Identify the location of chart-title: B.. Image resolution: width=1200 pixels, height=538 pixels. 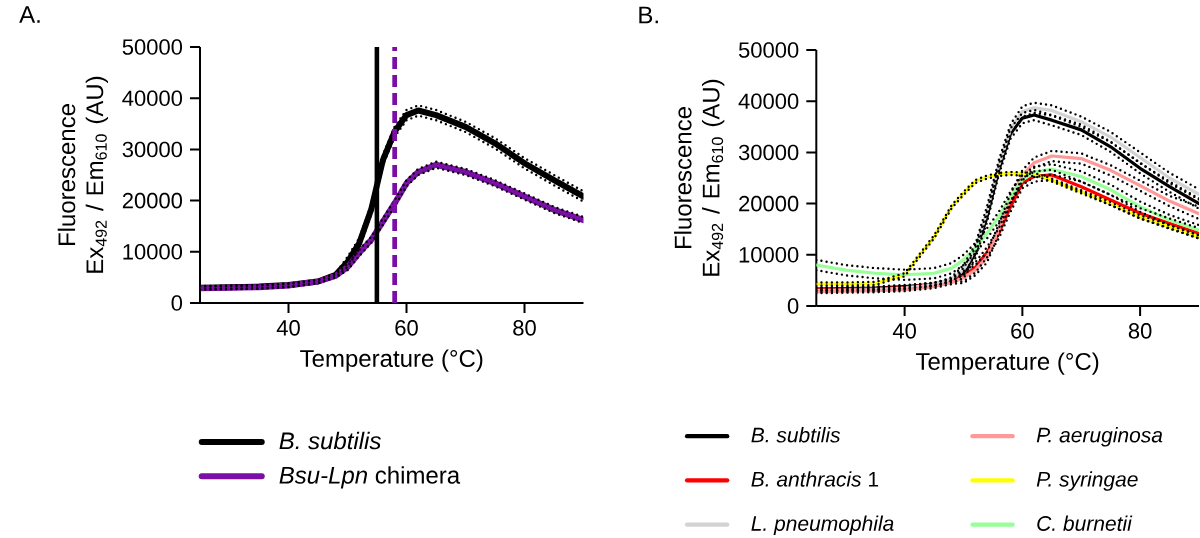
(648, 15).